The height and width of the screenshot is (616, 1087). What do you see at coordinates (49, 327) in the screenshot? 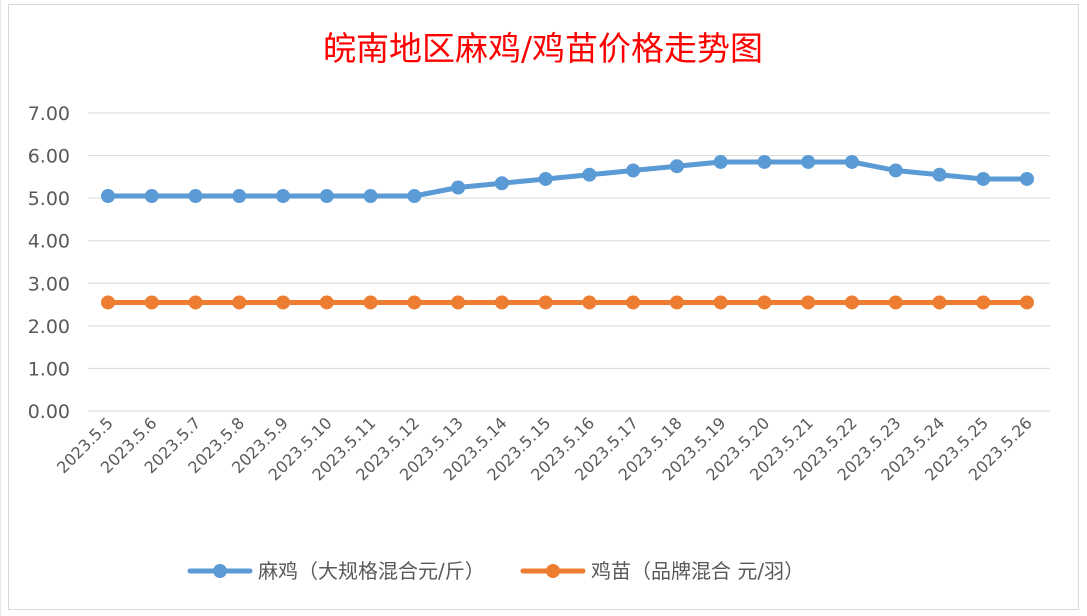
I see `y-tick-label: 2.00` at bounding box center [49, 327].